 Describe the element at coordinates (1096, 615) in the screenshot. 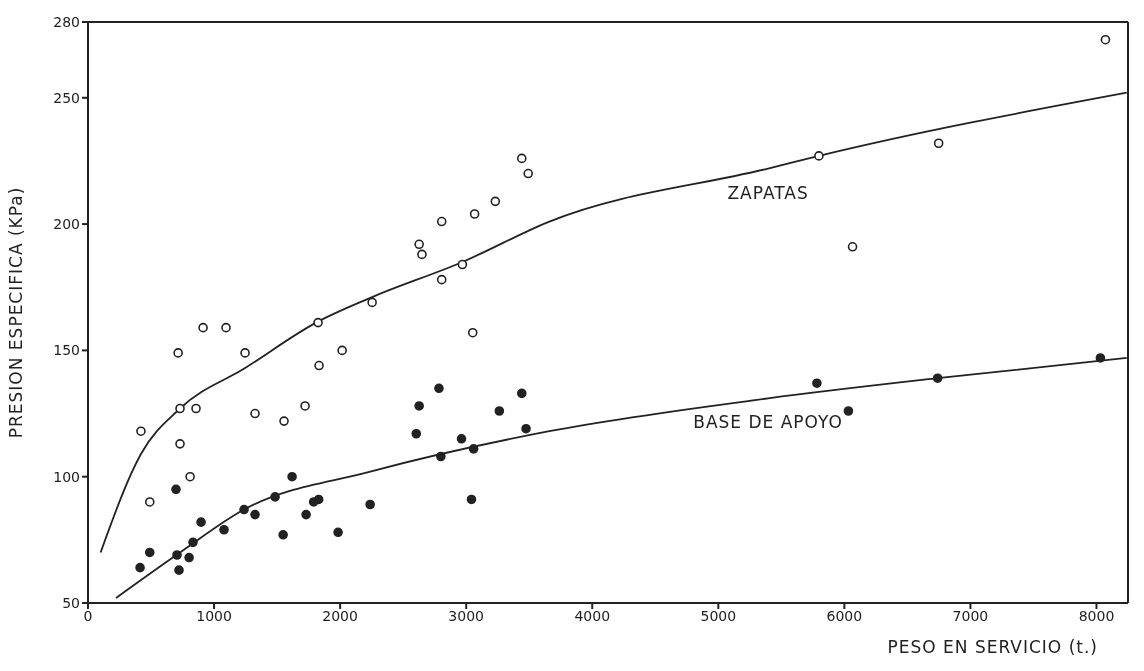

I see `x-tick-label: 8000` at that location.